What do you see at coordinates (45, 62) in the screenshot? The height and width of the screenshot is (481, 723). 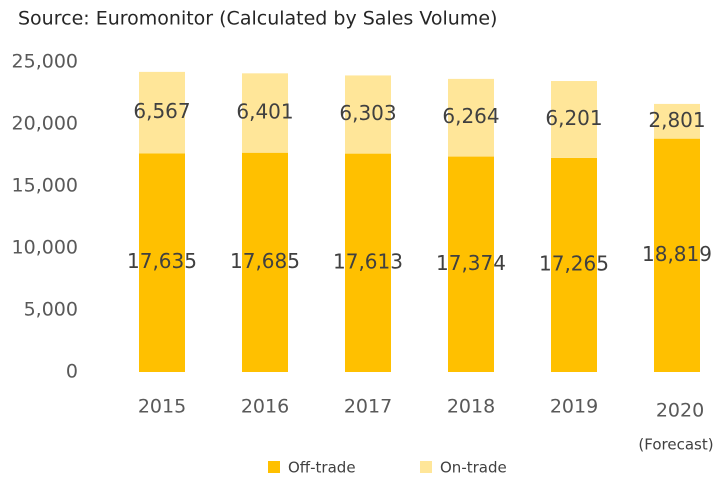 I see `y-tick-label: 25,000` at bounding box center [45, 62].